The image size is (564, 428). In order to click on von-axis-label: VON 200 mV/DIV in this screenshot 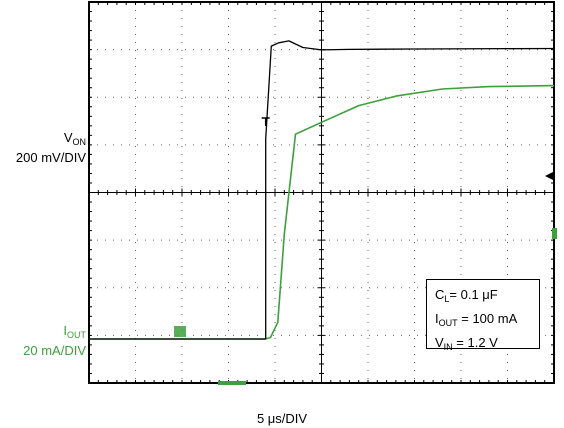, I will do `click(51, 147)`.